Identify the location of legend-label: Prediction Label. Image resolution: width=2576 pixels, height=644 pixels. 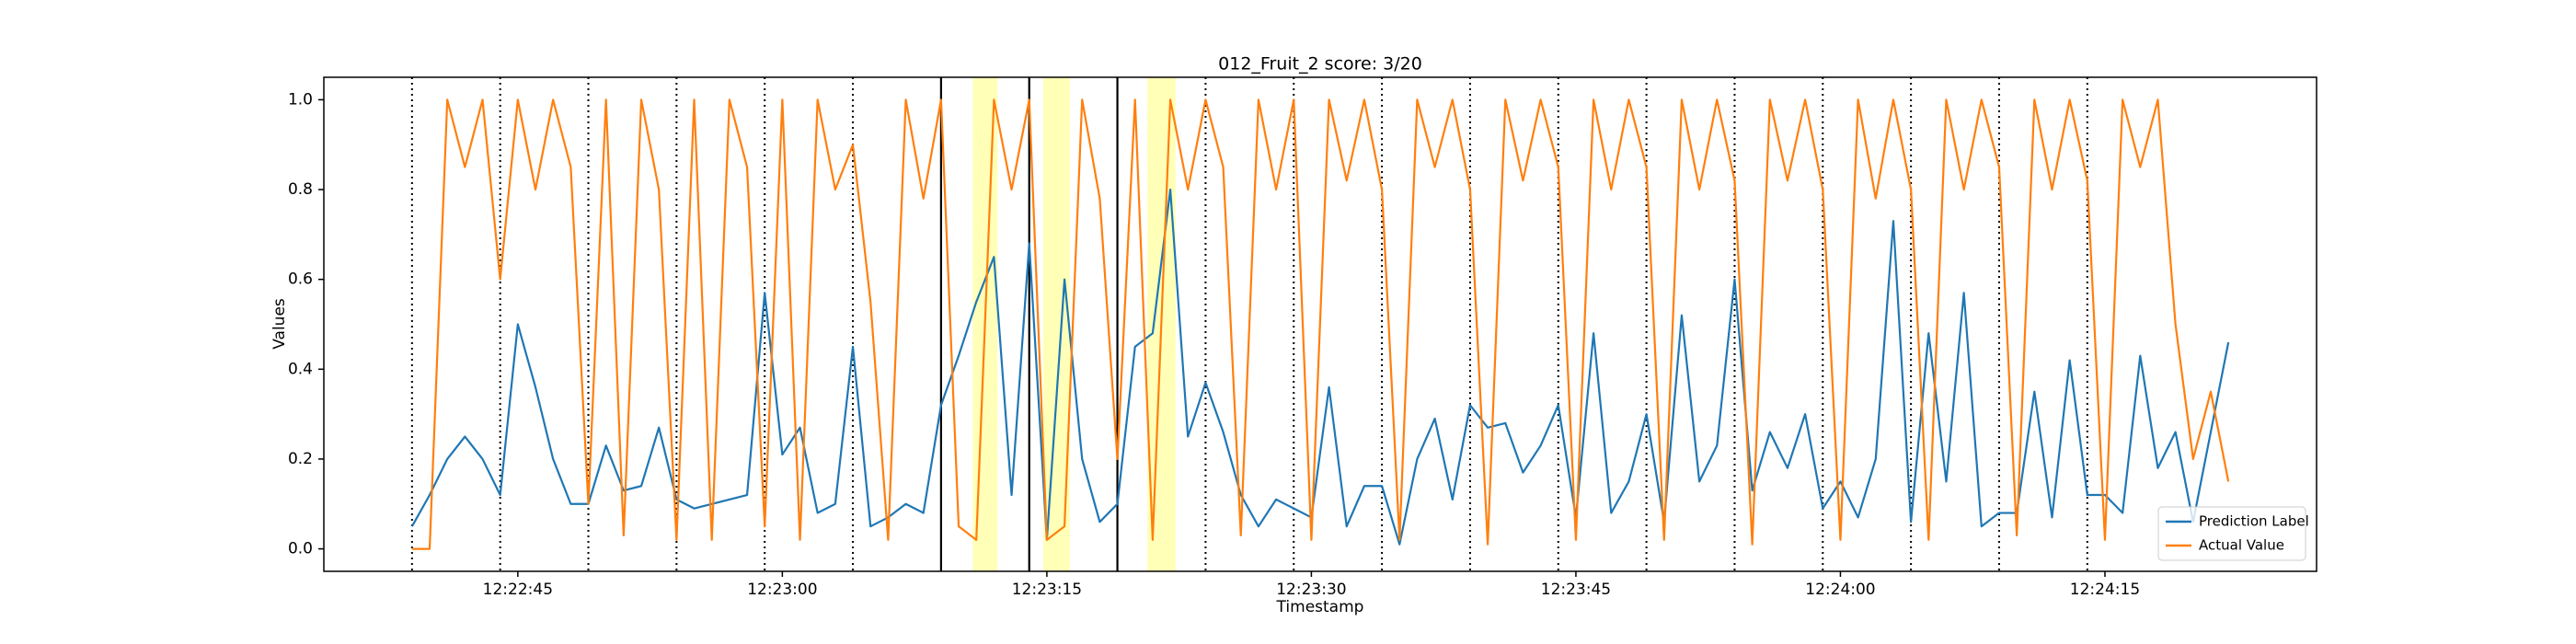
(2254, 521).